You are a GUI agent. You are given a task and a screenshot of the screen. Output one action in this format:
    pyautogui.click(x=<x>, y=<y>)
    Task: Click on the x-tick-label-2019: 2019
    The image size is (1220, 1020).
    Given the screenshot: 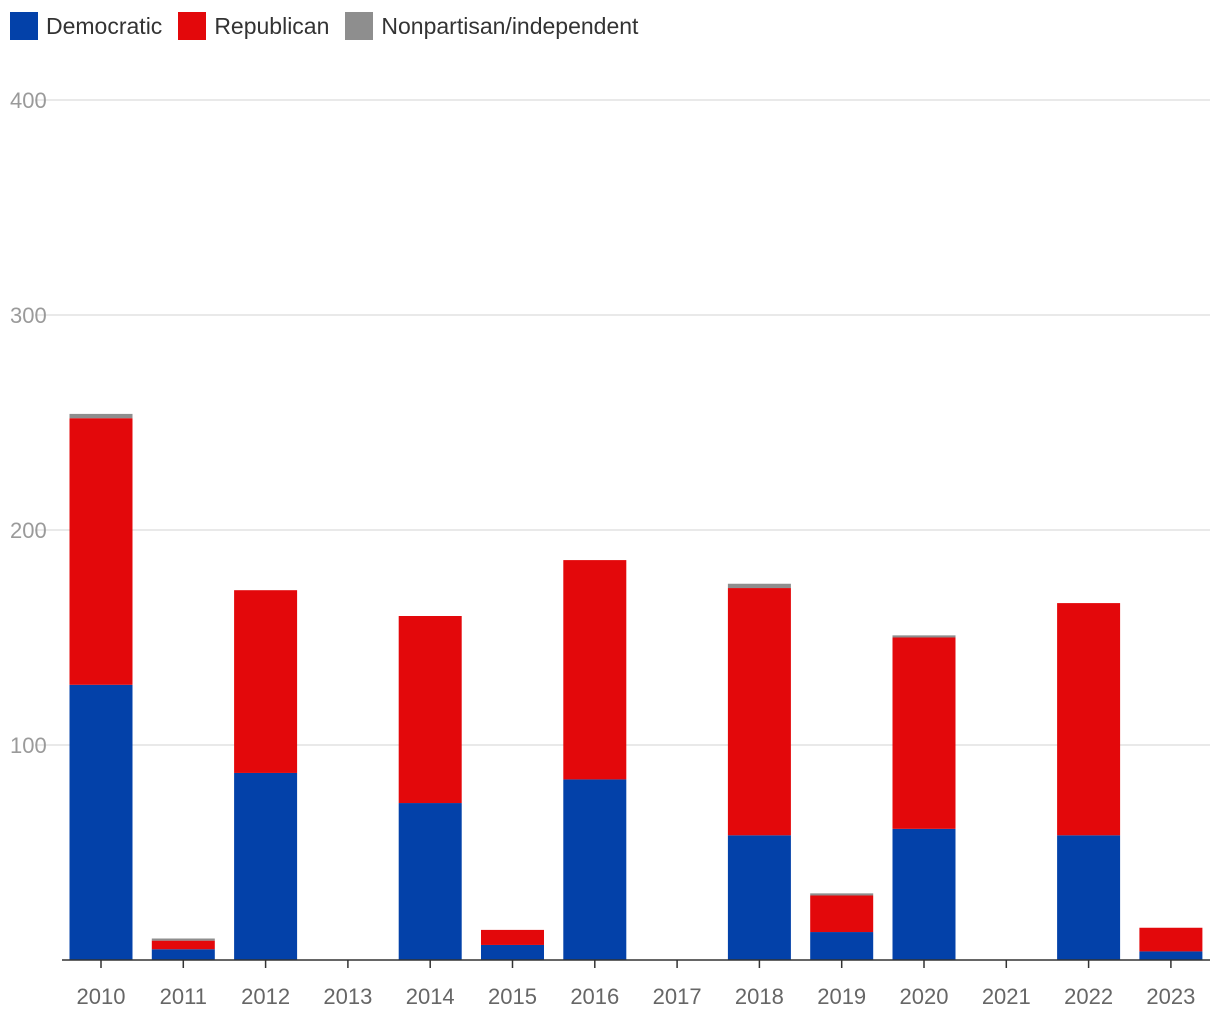 What is the action you would take?
    pyautogui.click(x=841, y=996)
    